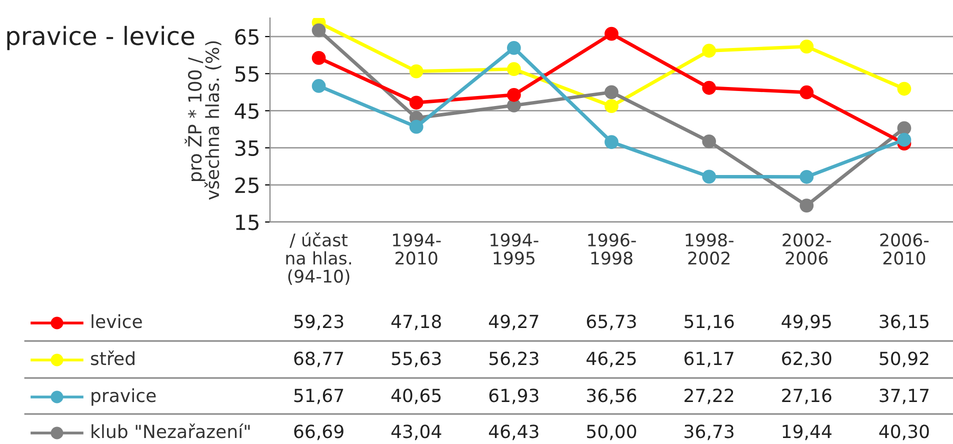 The width and height of the screenshot is (953, 444). I want to click on data-label: 50,92, so click(904, 360).